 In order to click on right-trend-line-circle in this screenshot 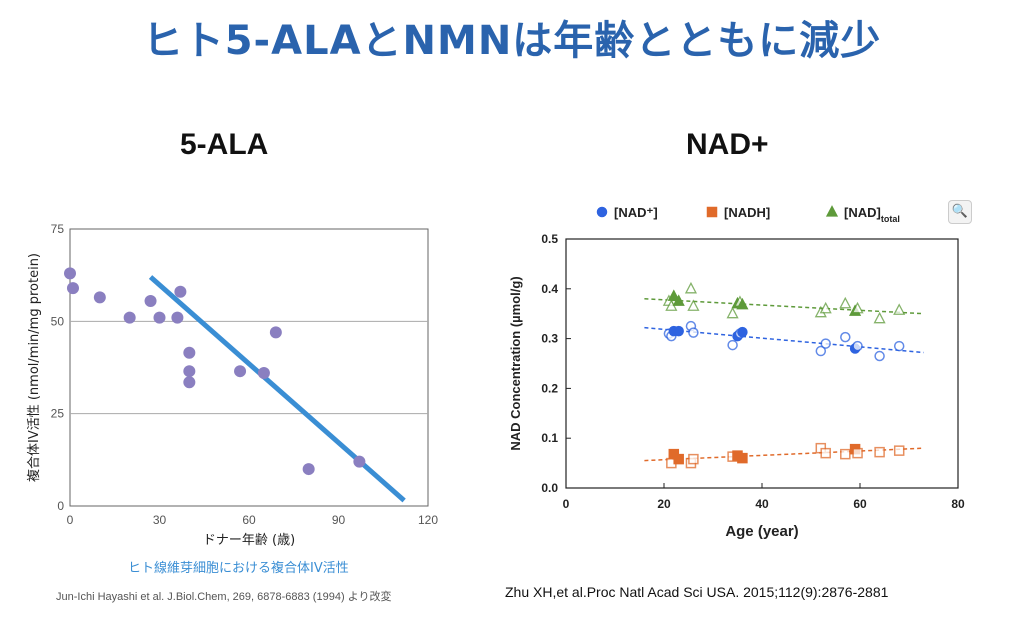, I will do `click(784, 340)`.